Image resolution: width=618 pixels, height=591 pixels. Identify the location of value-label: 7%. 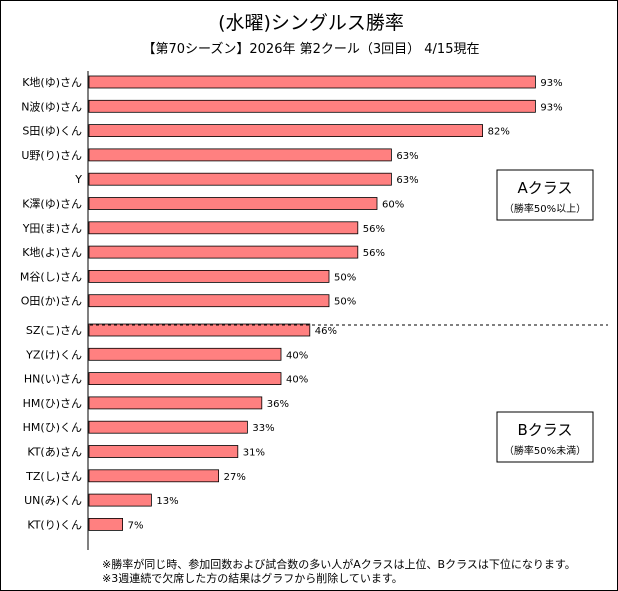
(136, 525).